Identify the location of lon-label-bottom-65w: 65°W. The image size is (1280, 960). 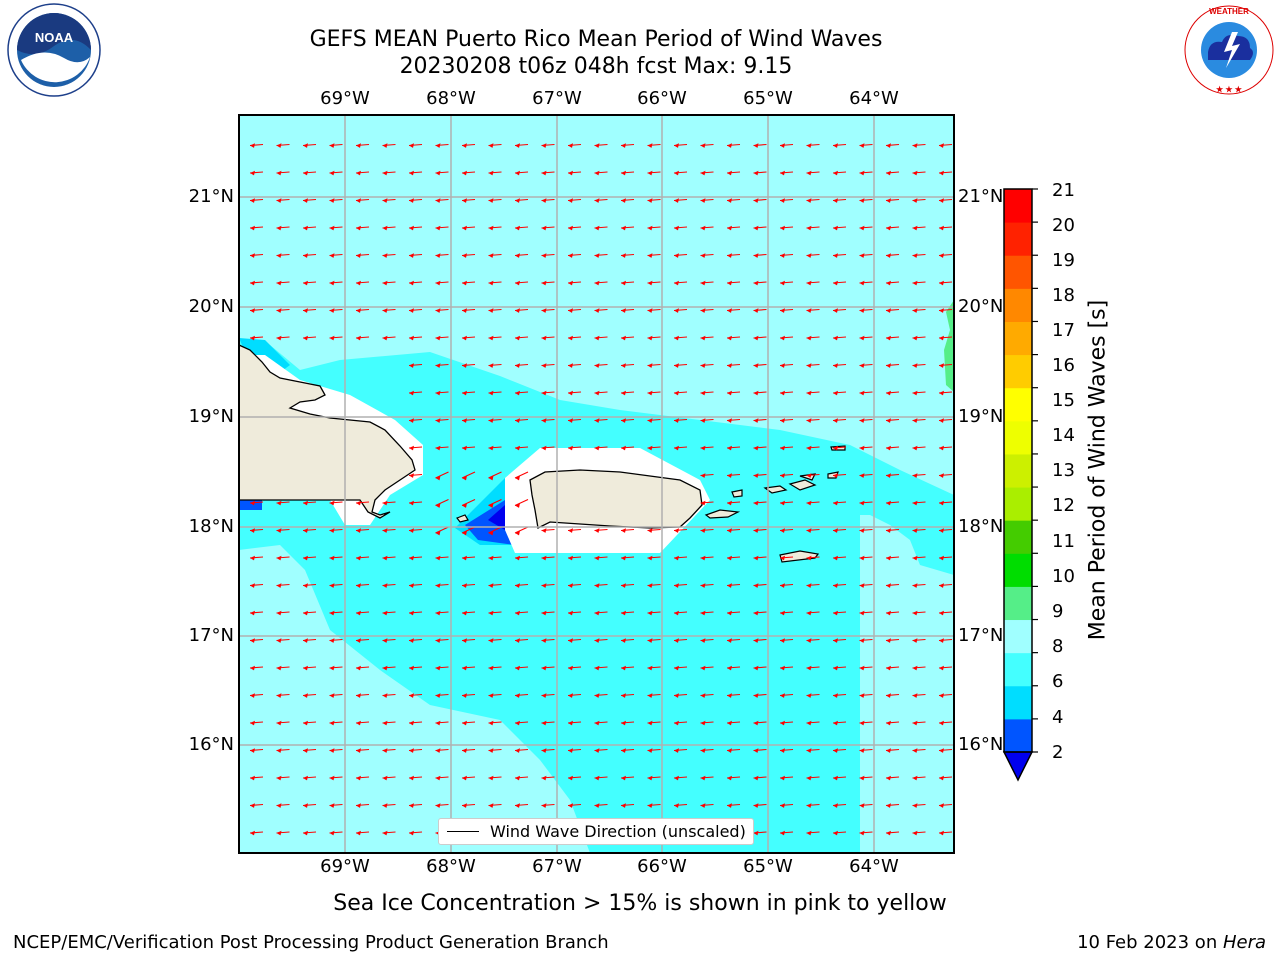
(768, 866).